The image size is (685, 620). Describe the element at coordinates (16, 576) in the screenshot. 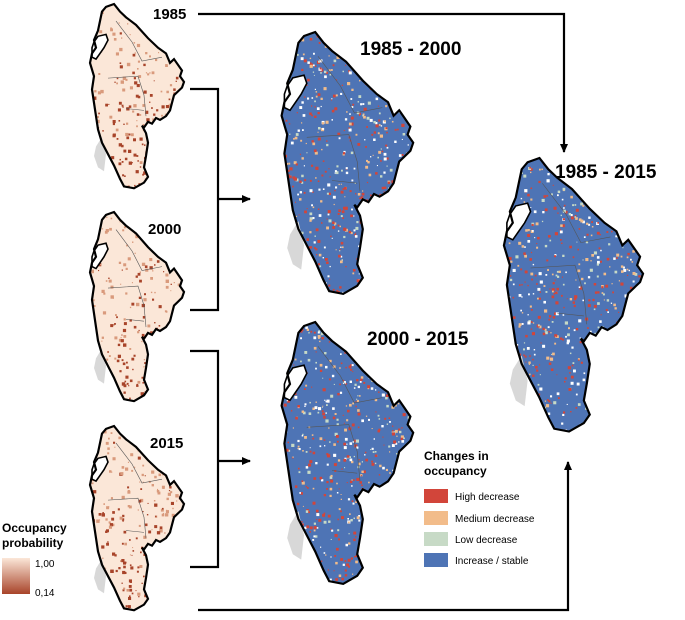

I see `occupancy-gradient-bar` at that location.